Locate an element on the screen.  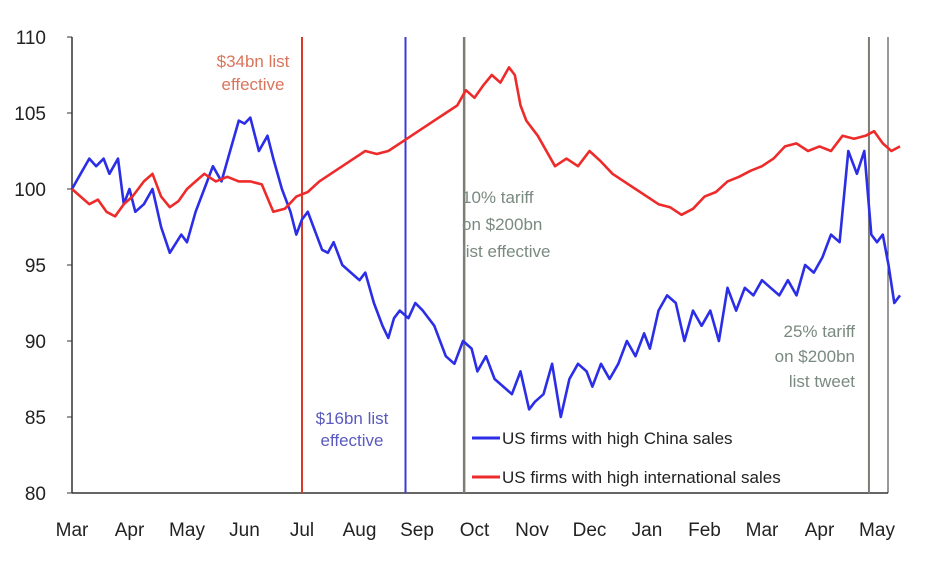
y-tick-label: 100 is located at coordinates (30, 190).